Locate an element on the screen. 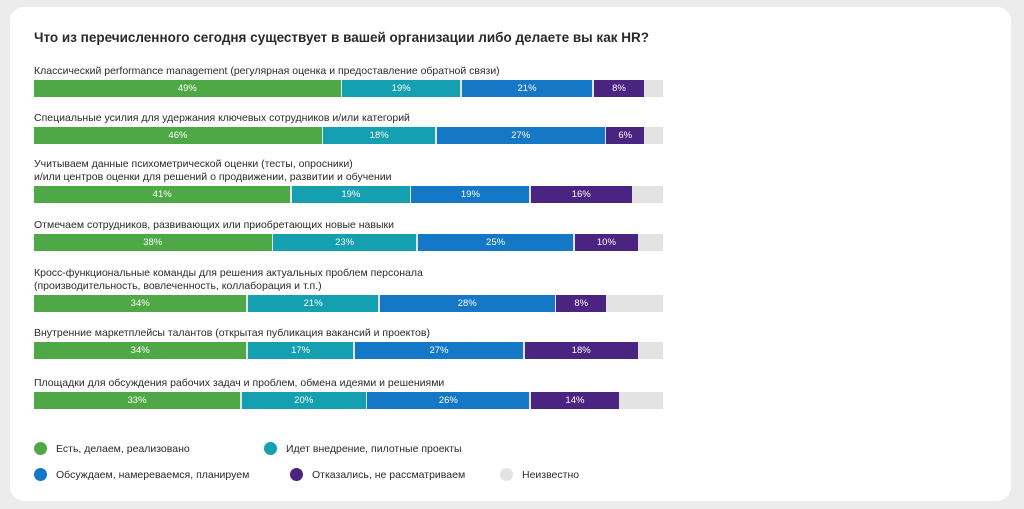 This screenshot has width=1024, height=509. data-label: 26% is located at coordinates (448, 400).